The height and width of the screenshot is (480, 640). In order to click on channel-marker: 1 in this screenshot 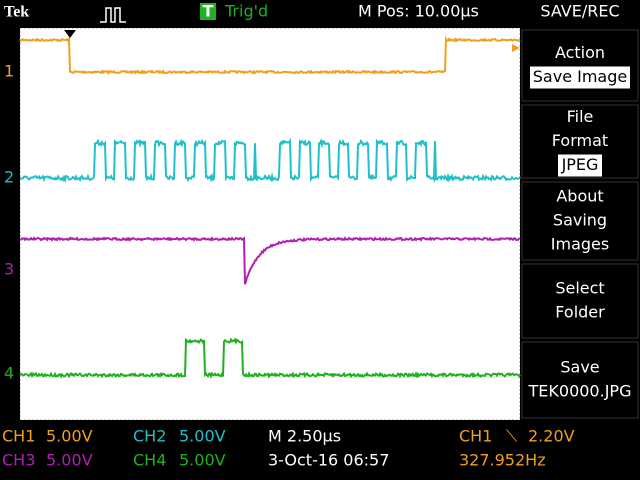, I will do `click(9, 71)`.